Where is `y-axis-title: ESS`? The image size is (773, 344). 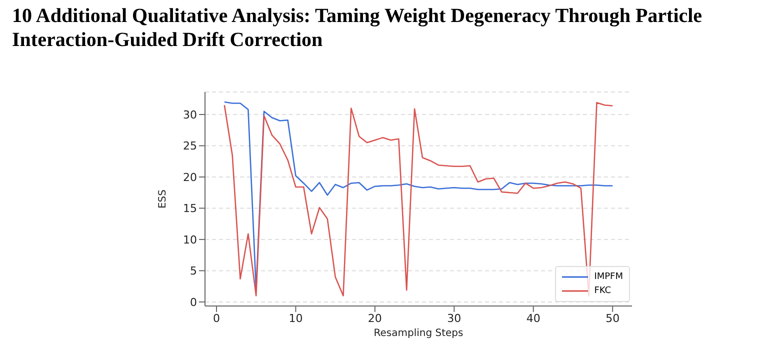
y-axis-title: ESS is located at coordinates (163, 199).